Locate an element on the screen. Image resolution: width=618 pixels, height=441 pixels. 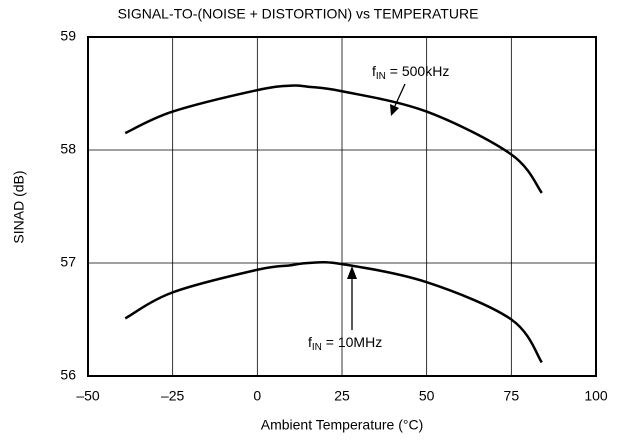
x-tick-label: 75 is located at coordinates (512, 396).